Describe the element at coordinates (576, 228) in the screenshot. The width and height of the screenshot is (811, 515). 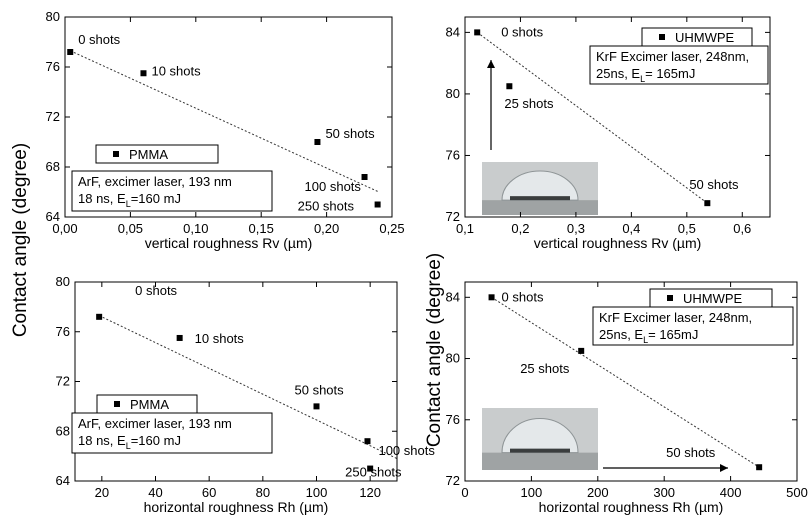
I see `x-tick-label: 0,3` at that location.